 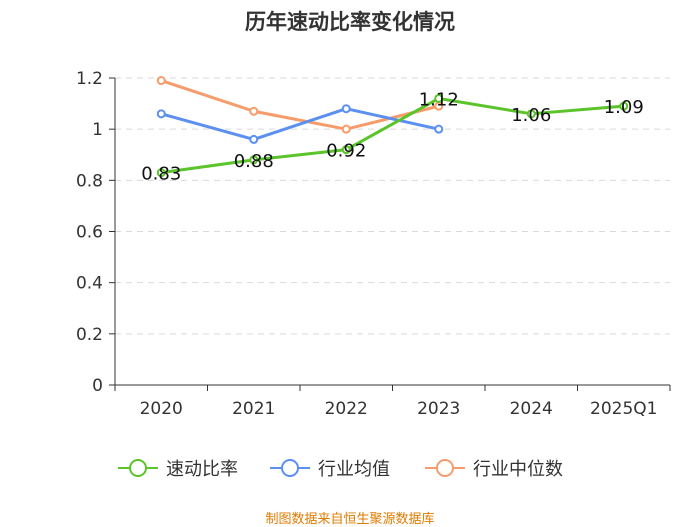 What do you see at coordinates (350, 519) in the screenshot?
I see `source-note: 制图数据来自恒生聚源数据库` at bounding box center [350, 519].